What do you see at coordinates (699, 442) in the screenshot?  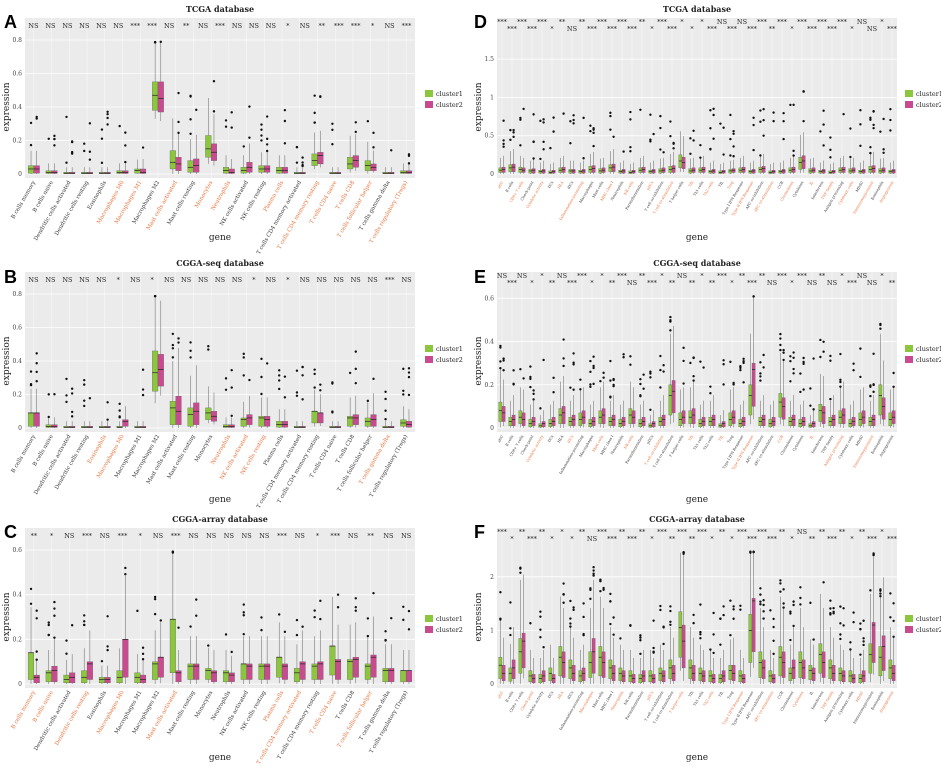 I see `x-tick-label: Th1 cells` at bounding box center [699, 442].